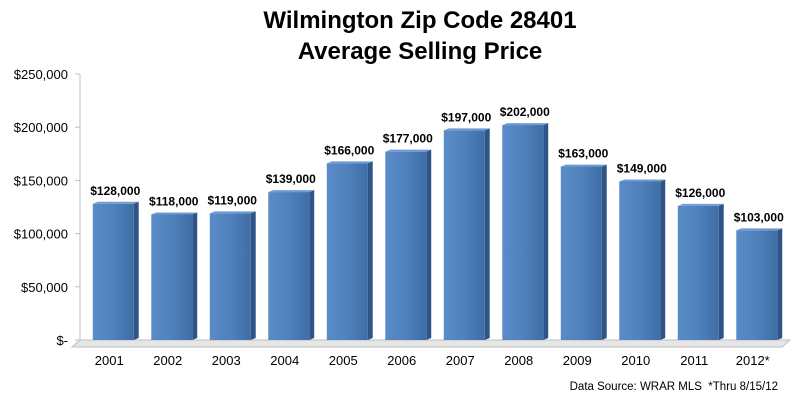  I want to click on chart-floor-plane, so click(431, 343).